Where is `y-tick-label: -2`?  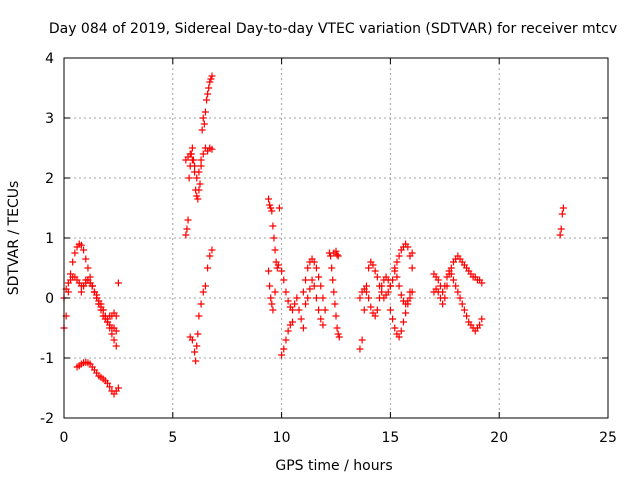
y-tick-label: -2 is located at coordinates (47, 419).